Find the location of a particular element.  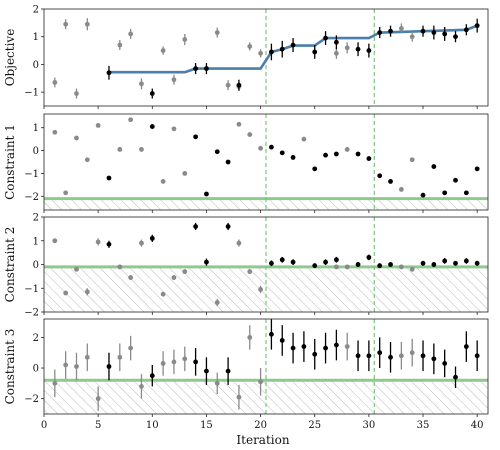

x-tick-label: 5 is located at coordinates (98, 425).